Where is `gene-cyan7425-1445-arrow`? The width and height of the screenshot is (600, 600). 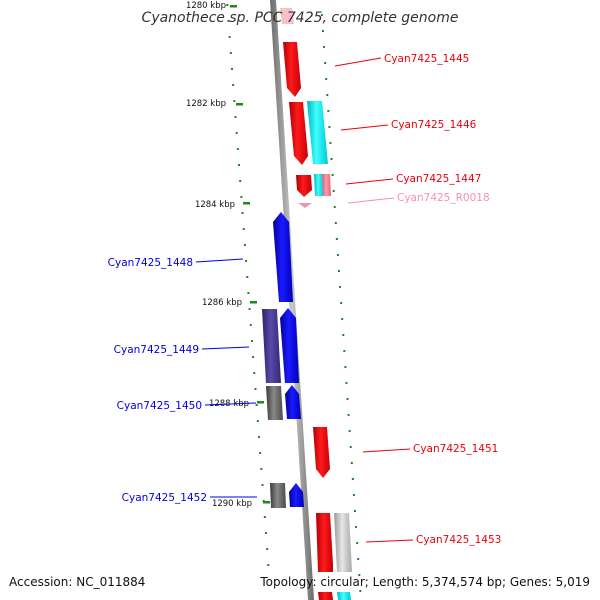 gene-cyan7425-1445-arrow is located at coordinates (292, 69).